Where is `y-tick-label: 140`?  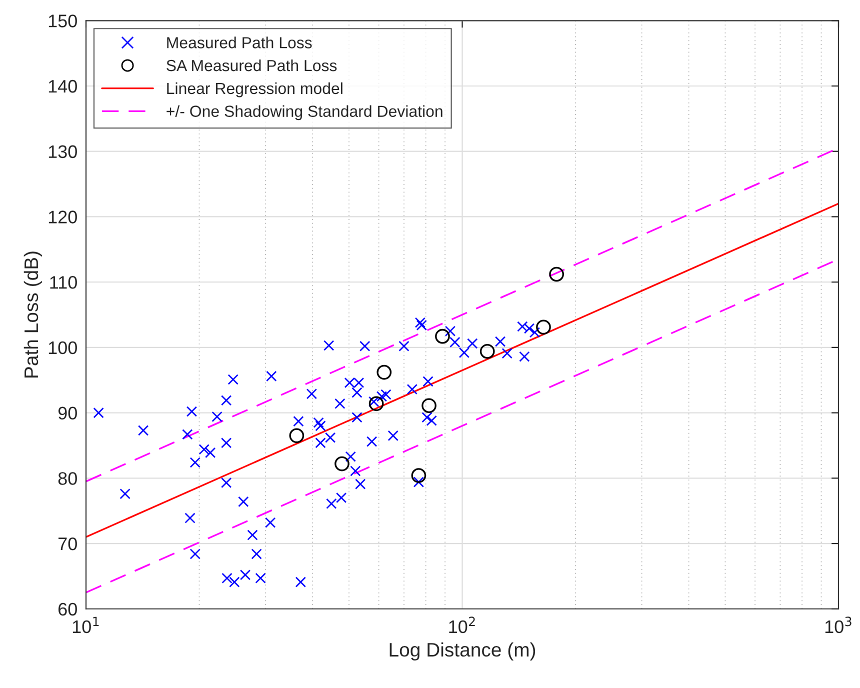 y-tick-label: 140 is located at coordinates (62, 86).